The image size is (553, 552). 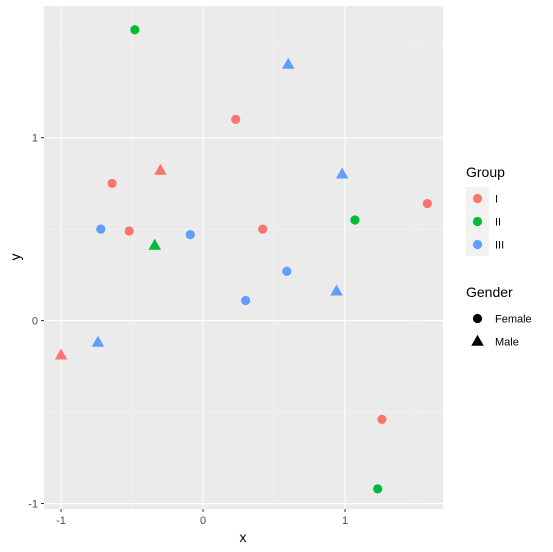 I want to click on x-tick-label: 1, so click(x=345, y=521).